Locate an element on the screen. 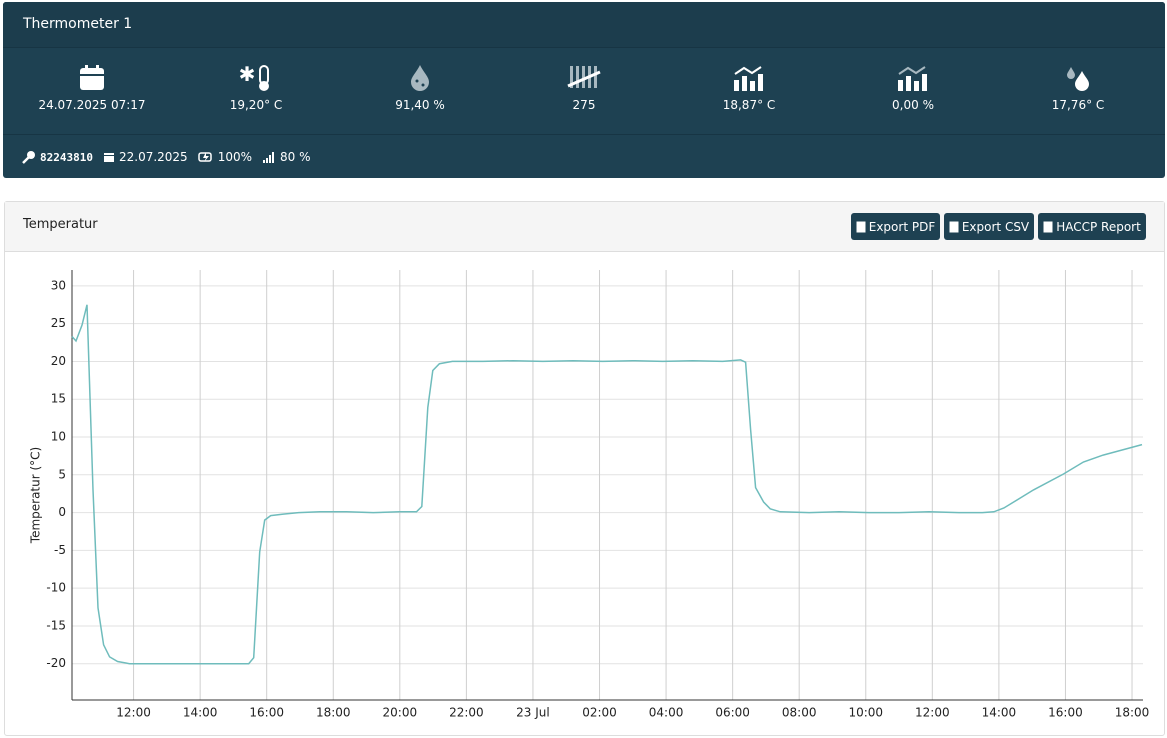  export-csv-button: Export CSV is located at coordinates (989, 226).